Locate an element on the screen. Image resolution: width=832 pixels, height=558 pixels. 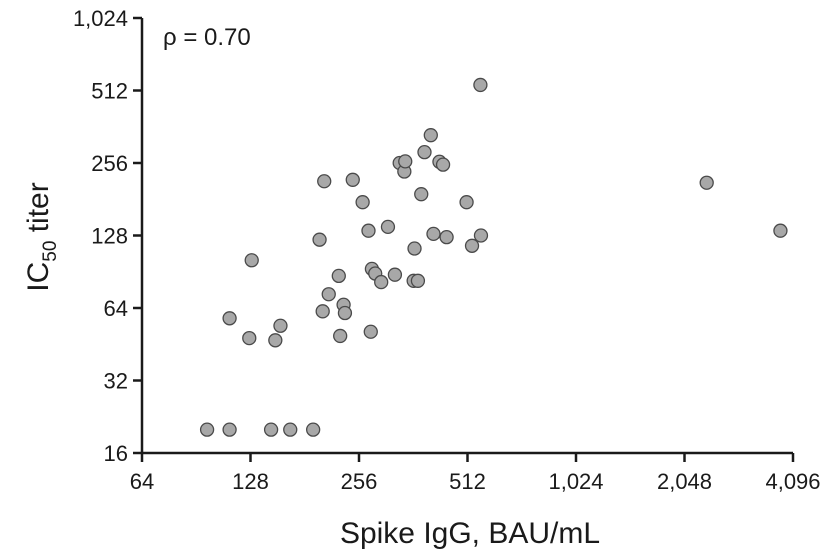
x-tick-label: 4,096 is located at coordinates (792, 481).